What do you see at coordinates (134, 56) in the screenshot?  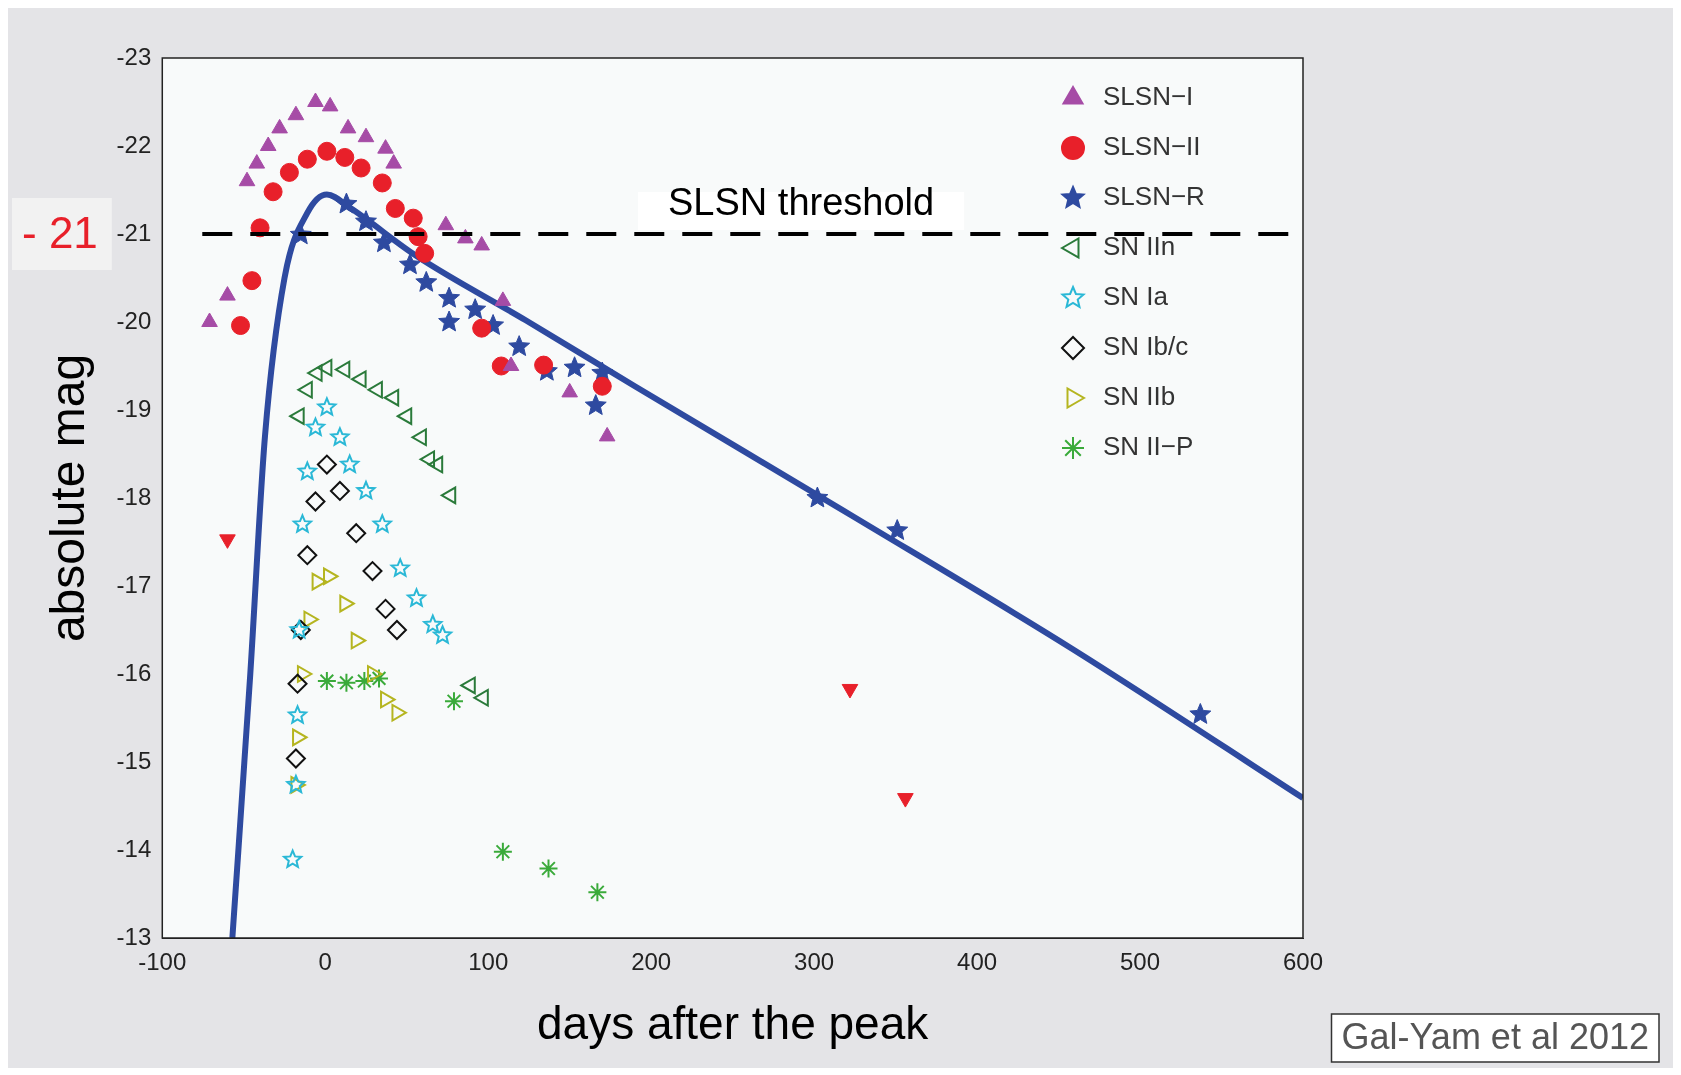 I see `y-tick-label: -23` at bounding box center [134, 56].